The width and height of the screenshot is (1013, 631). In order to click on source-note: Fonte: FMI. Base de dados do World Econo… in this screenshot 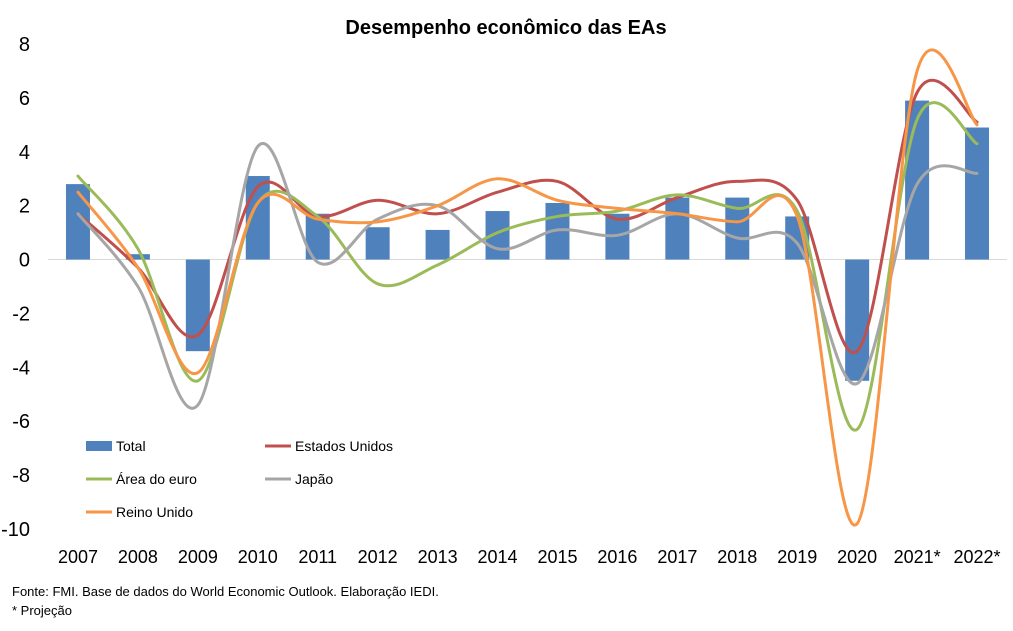, I will do `click(225, 591)`.